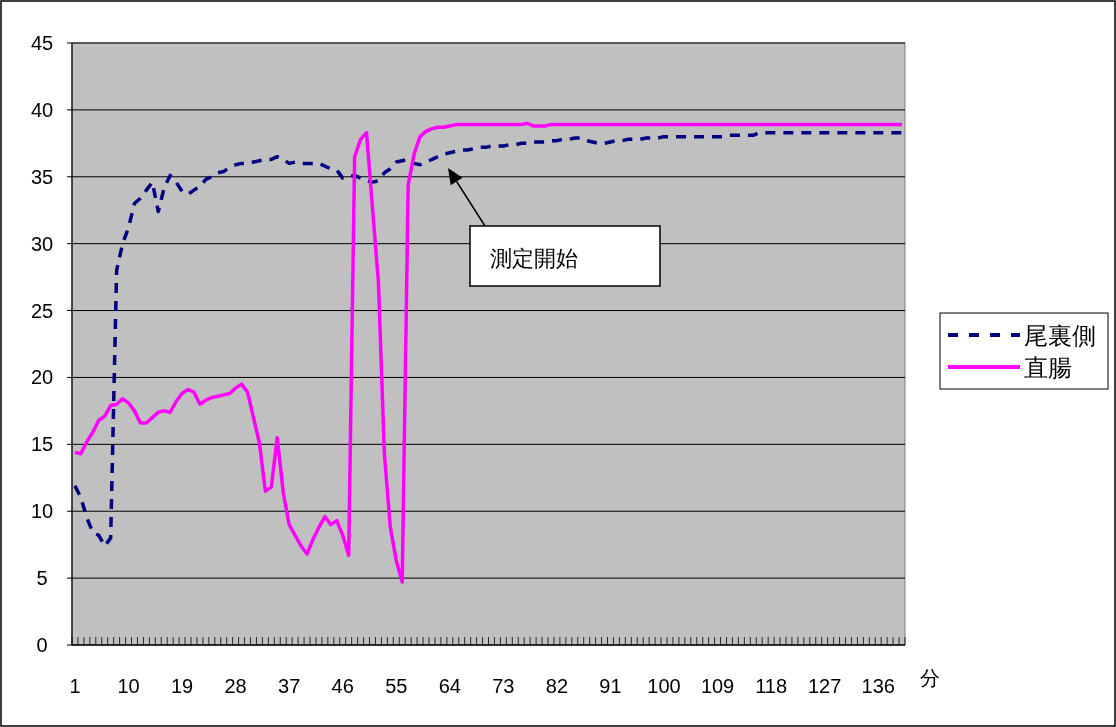 This screenshot has width=1116, height=727. Describe the element at coordinates (878, 686) in the screenshot. I see `x-tick-label: 136` at that location.